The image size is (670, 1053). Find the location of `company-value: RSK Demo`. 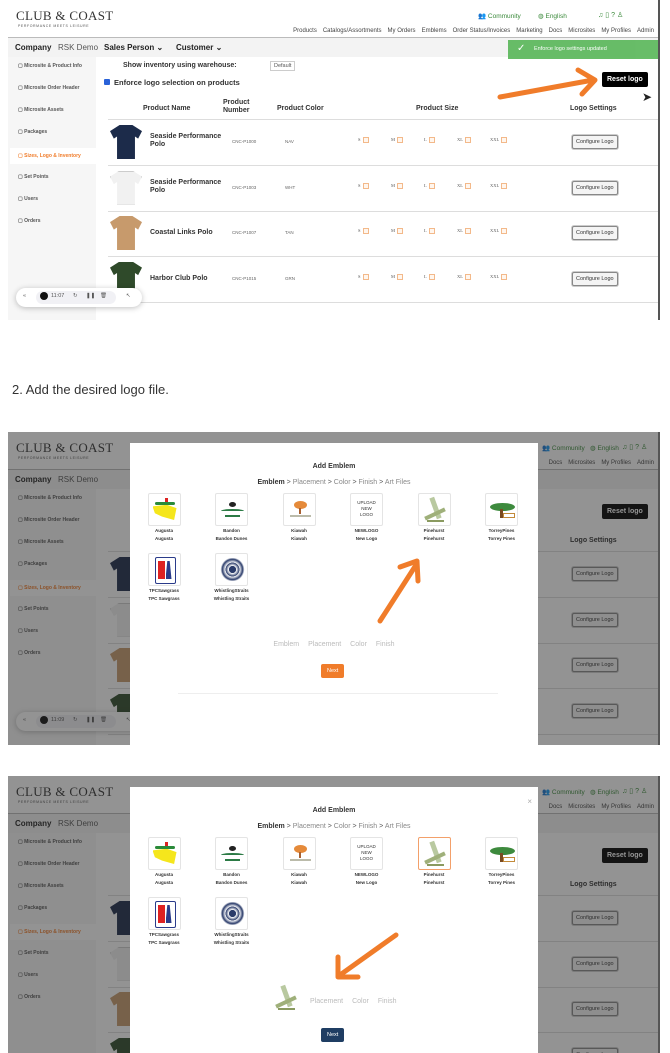

company-value: RSK Demo is located at coordinates (78, 47).